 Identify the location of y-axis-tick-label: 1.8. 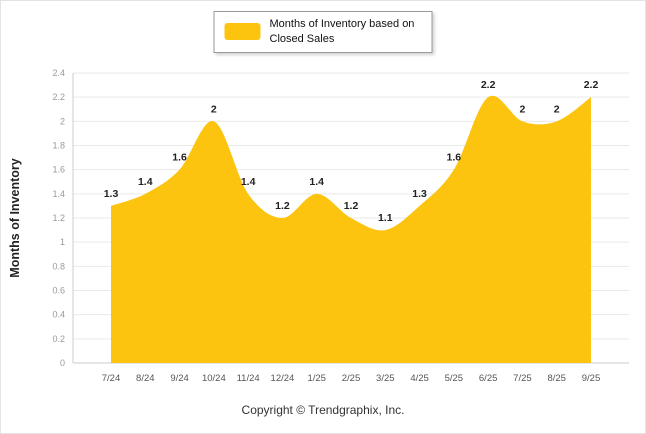
(58, 146).